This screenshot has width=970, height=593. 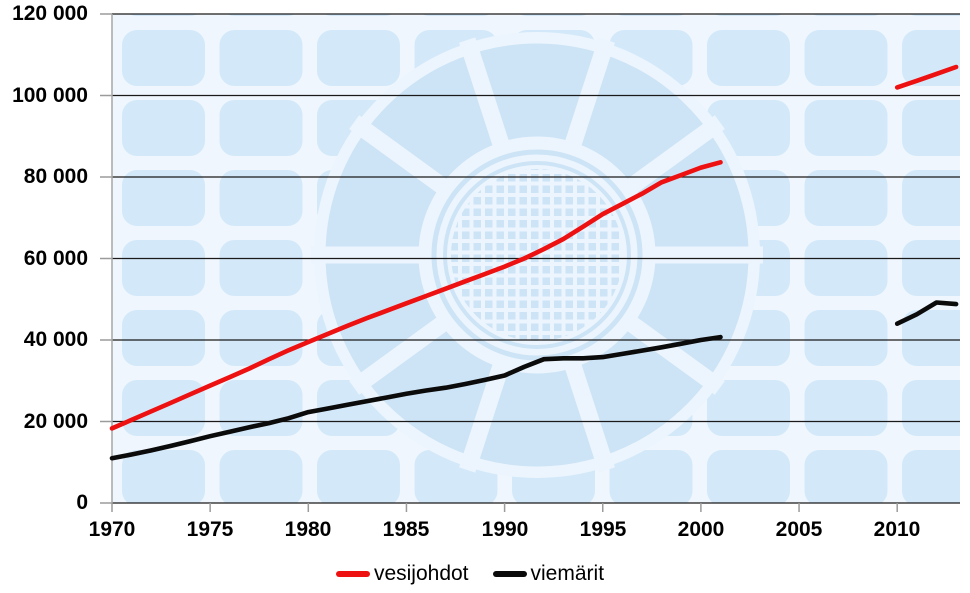 What do you see at coordinates (799, 529) in the screenshot?
I see `x-tick-label: 2005` at bounding box center [799, 529].